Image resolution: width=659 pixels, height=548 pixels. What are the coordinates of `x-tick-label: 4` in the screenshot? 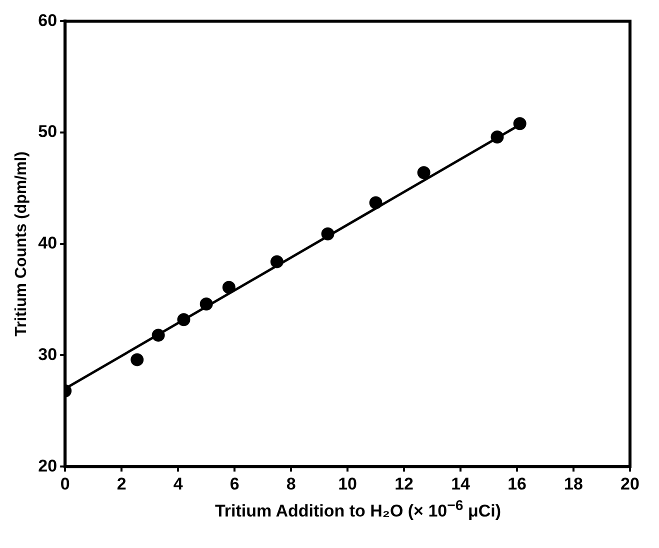 It's located at (178, 484).